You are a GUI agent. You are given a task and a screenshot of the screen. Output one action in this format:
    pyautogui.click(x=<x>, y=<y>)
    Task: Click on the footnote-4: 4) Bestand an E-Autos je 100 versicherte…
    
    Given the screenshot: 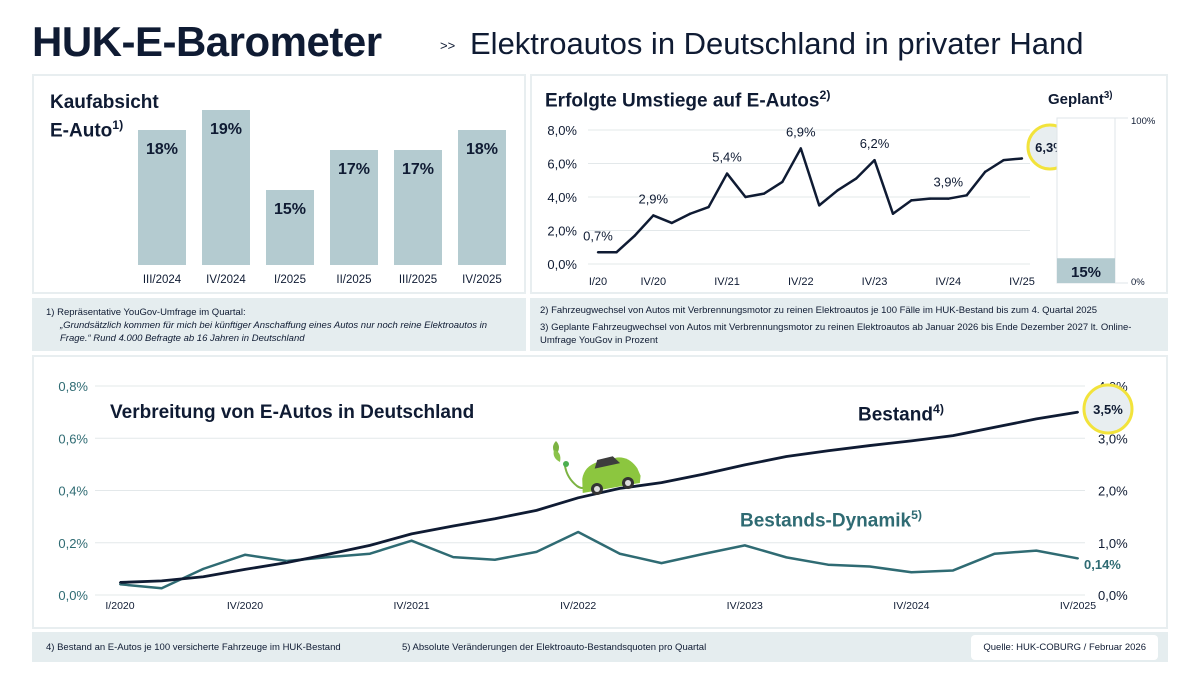 What is the action you would take?
    pyautogui.click(x=193, y=647)
    